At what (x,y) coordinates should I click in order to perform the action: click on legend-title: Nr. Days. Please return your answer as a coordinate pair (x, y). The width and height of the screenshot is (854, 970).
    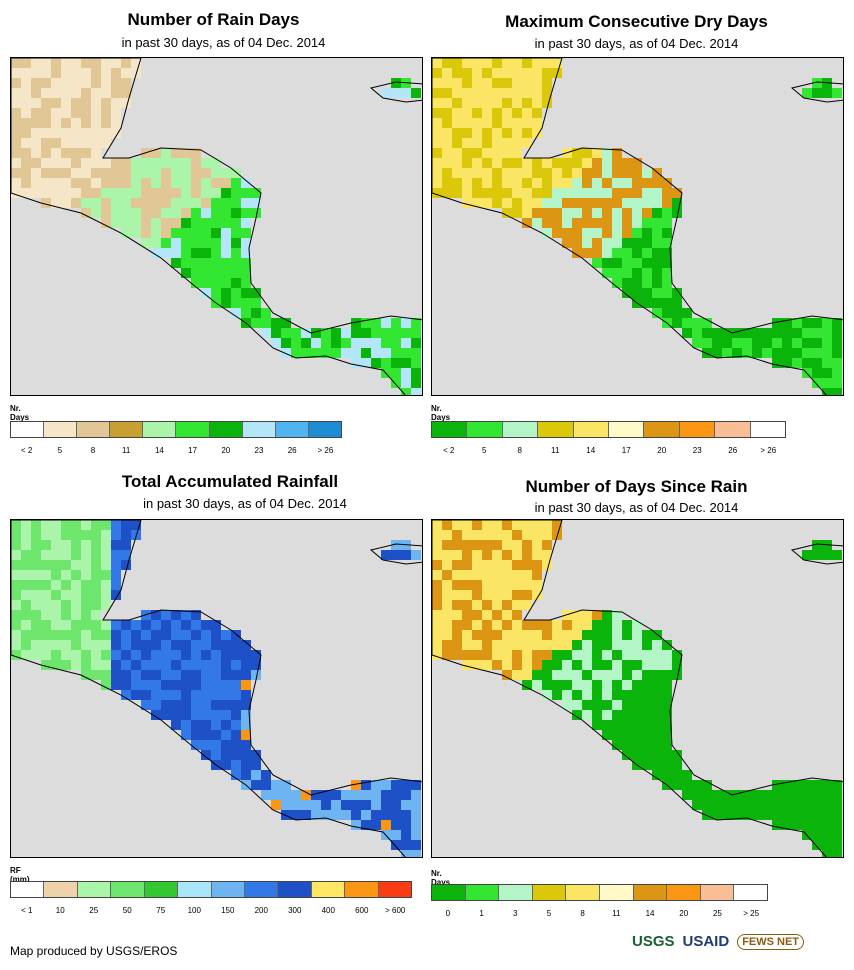
    Looking at the image, I should click on (441, 413).